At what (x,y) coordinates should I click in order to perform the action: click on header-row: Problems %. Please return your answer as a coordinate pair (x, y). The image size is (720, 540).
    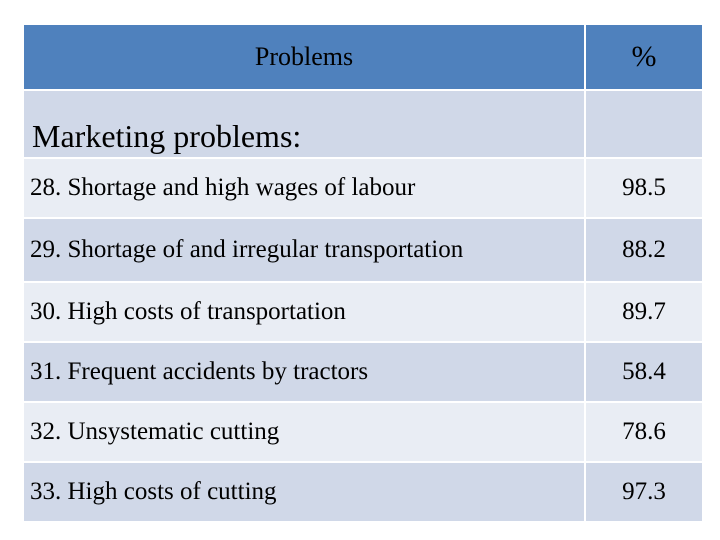
    Looking at the image, I should click on (363, 57).